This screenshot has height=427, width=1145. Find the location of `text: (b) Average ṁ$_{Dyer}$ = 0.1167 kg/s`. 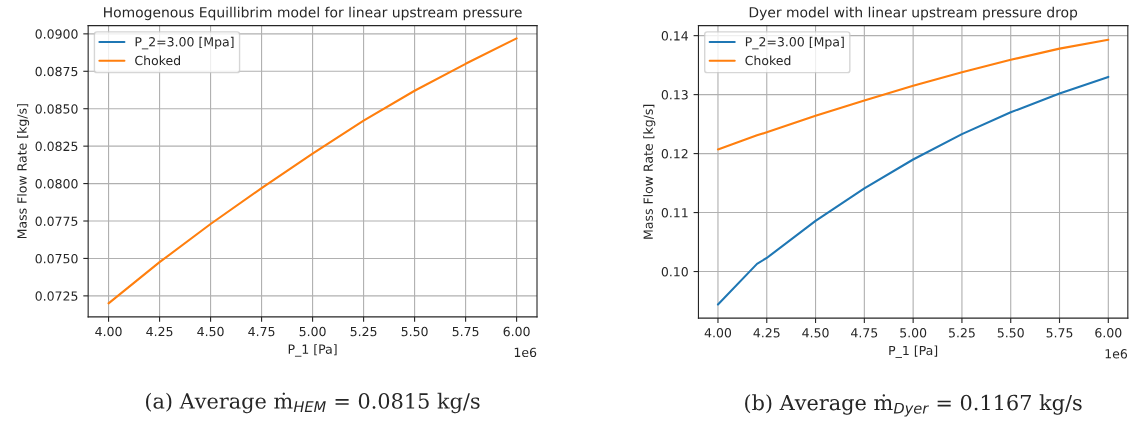

text: (b) Average ṁ$_{Dyer}$ = 0.1167 kg/s is located at coordinates (913, 405).